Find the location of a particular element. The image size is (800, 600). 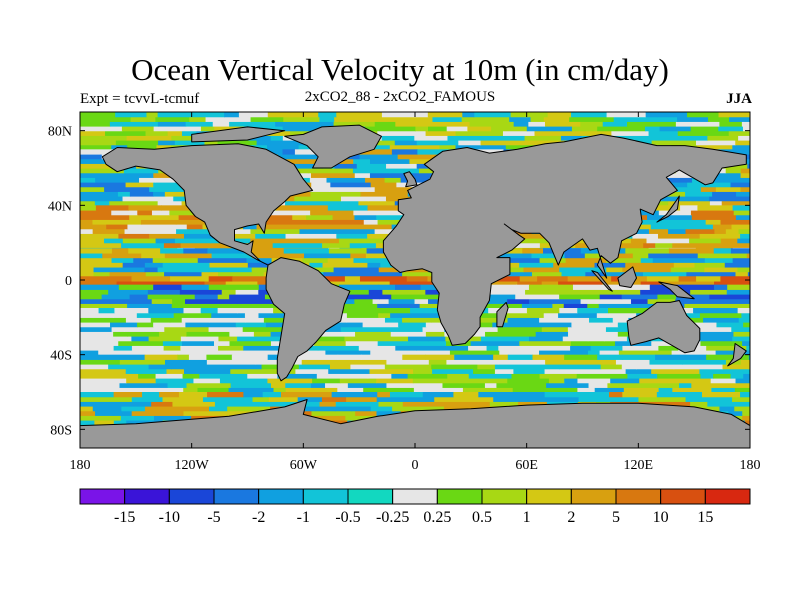

colorbar-label: -1 is located at coordinates (303, 517).